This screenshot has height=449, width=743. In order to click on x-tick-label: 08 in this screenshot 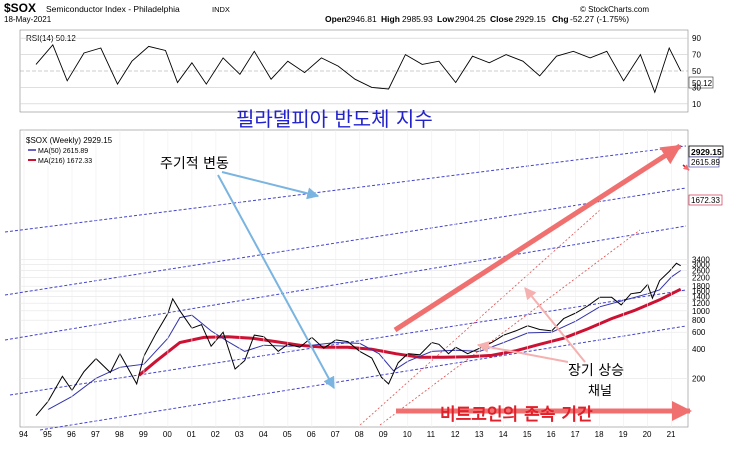, I will do `click(359, 434)`.